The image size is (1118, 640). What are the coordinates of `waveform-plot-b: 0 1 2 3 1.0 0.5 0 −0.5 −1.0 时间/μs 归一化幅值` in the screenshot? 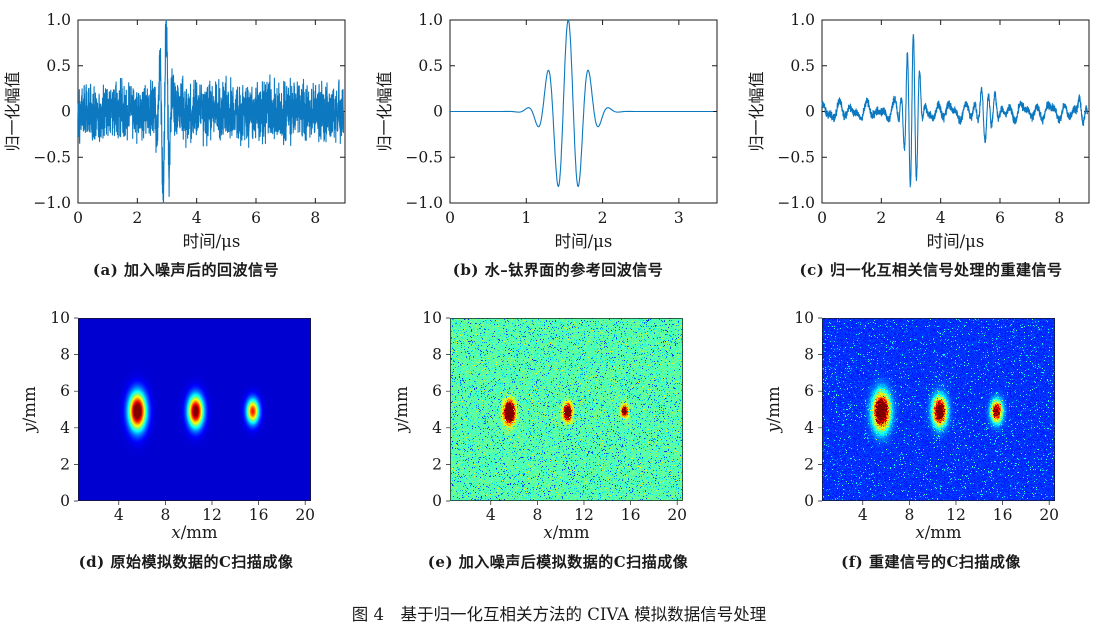 It's located at (546, 131).